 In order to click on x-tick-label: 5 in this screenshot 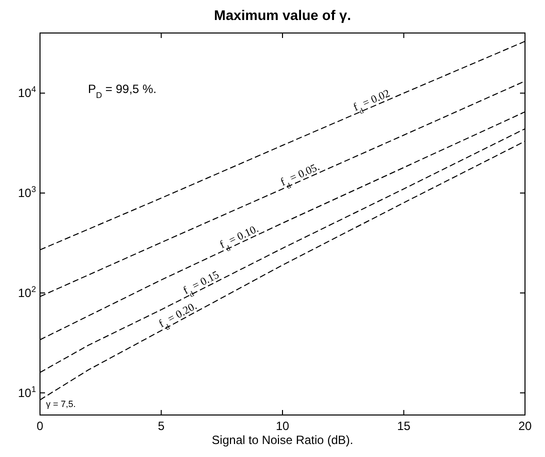, I will do `click(161, 426)`.